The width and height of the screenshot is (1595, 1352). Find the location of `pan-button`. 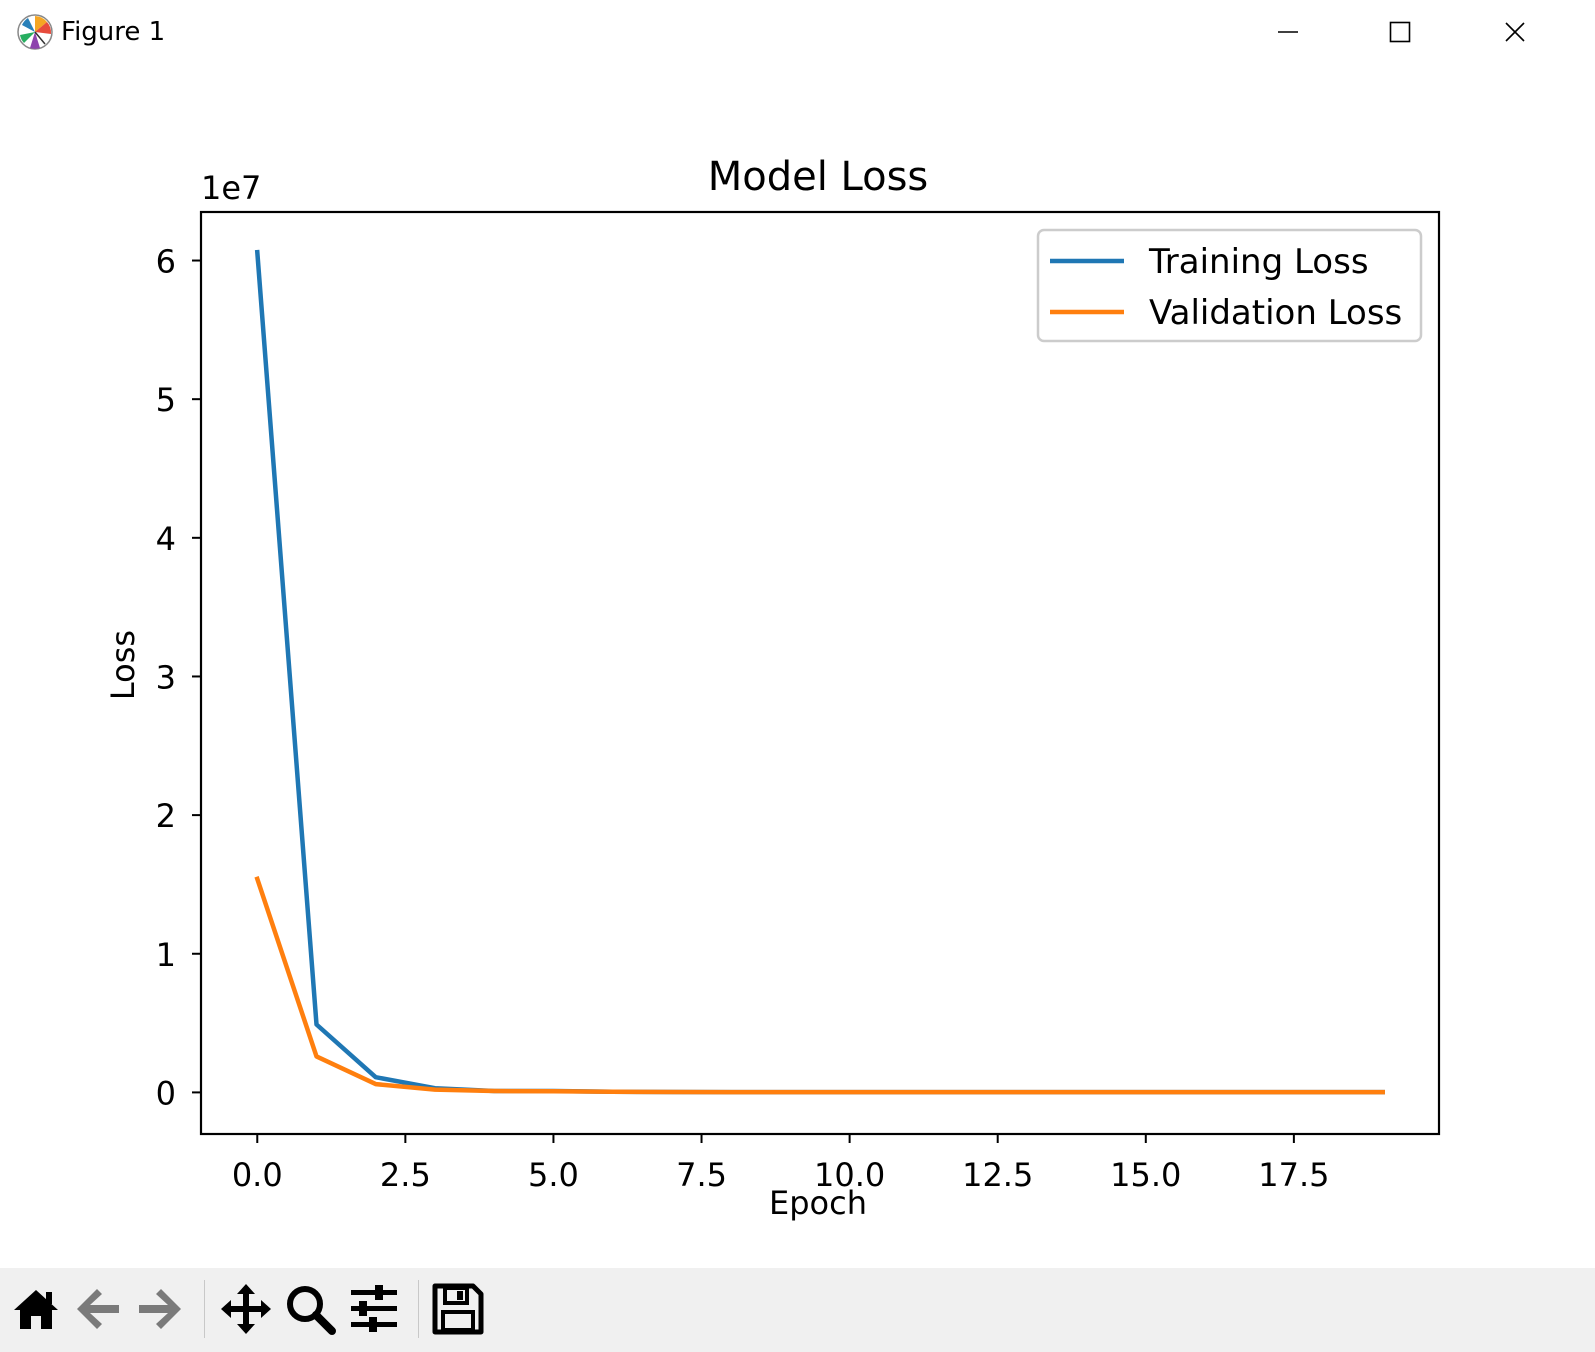

pan-button is located at coordinates (246, 1309).